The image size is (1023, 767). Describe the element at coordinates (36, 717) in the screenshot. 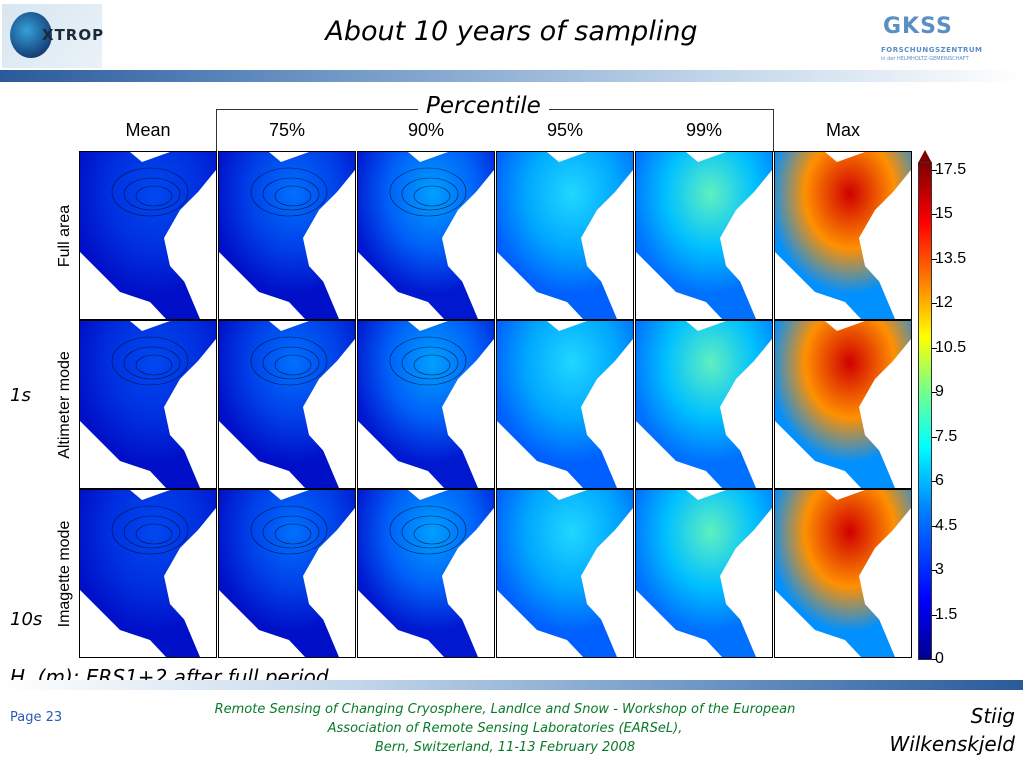

I see `page-number: Page 23` at that location.